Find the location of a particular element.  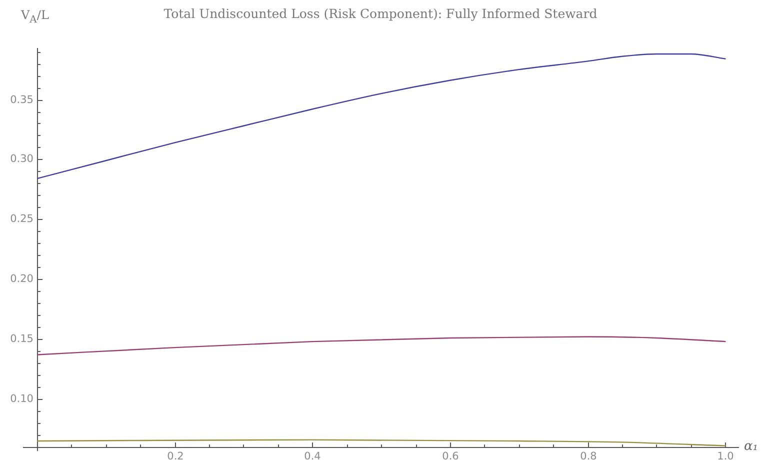

x-tick-label: 0.8 is located at coordinates (588, 456).